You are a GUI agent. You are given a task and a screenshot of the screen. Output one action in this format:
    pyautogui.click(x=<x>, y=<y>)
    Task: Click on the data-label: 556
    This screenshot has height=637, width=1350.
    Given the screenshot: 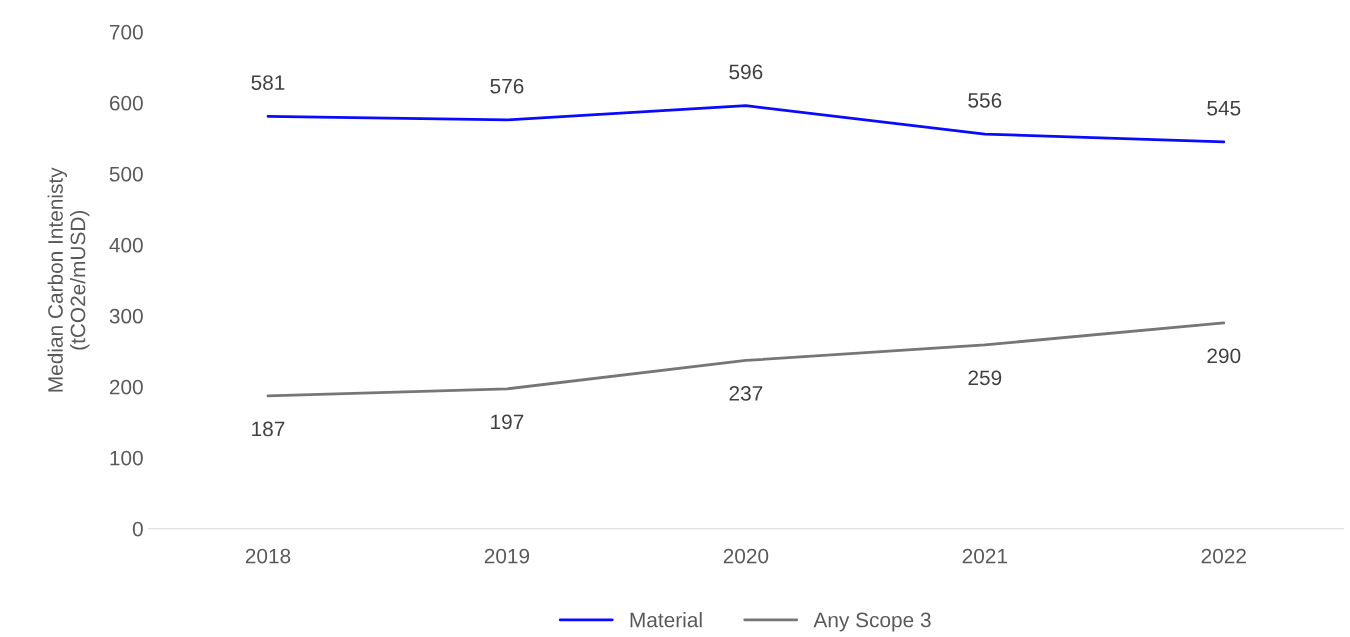 What is the action you would take?
    pyautogui.click(x=985, y=100)
    